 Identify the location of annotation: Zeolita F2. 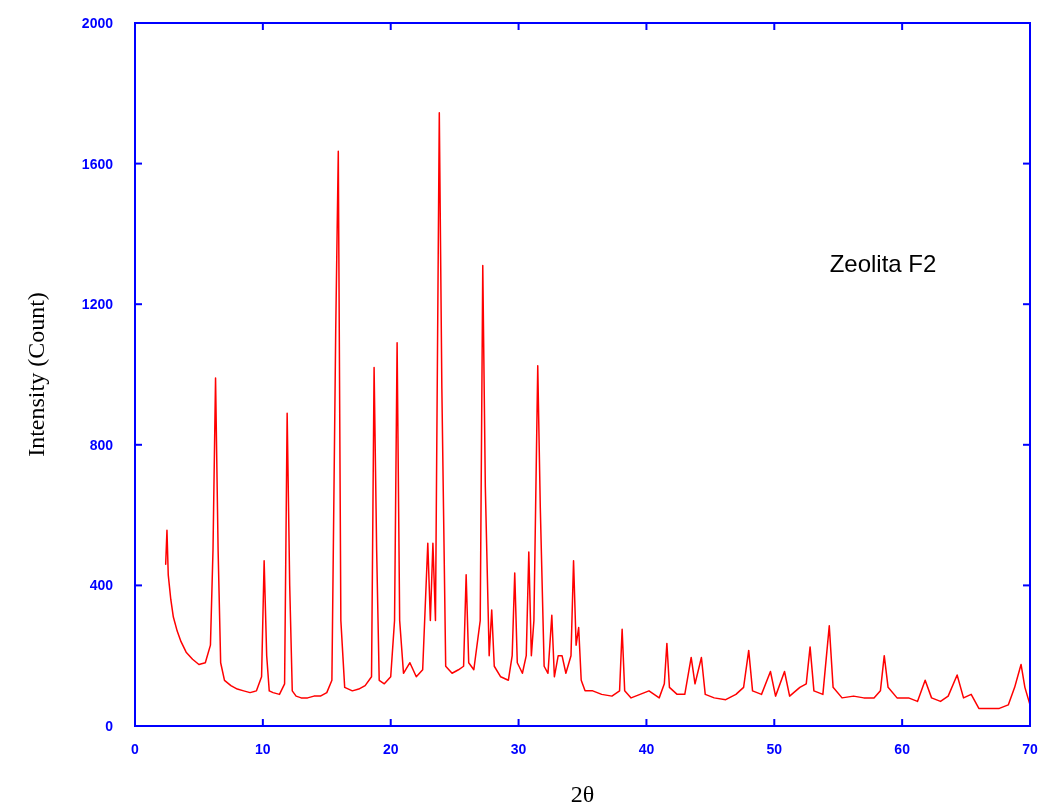
(883, 263).